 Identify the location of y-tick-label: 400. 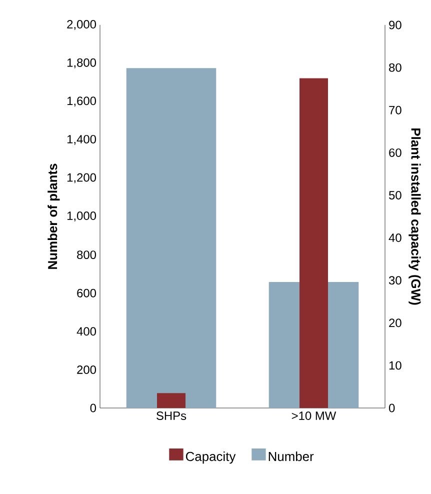
(86, 331).